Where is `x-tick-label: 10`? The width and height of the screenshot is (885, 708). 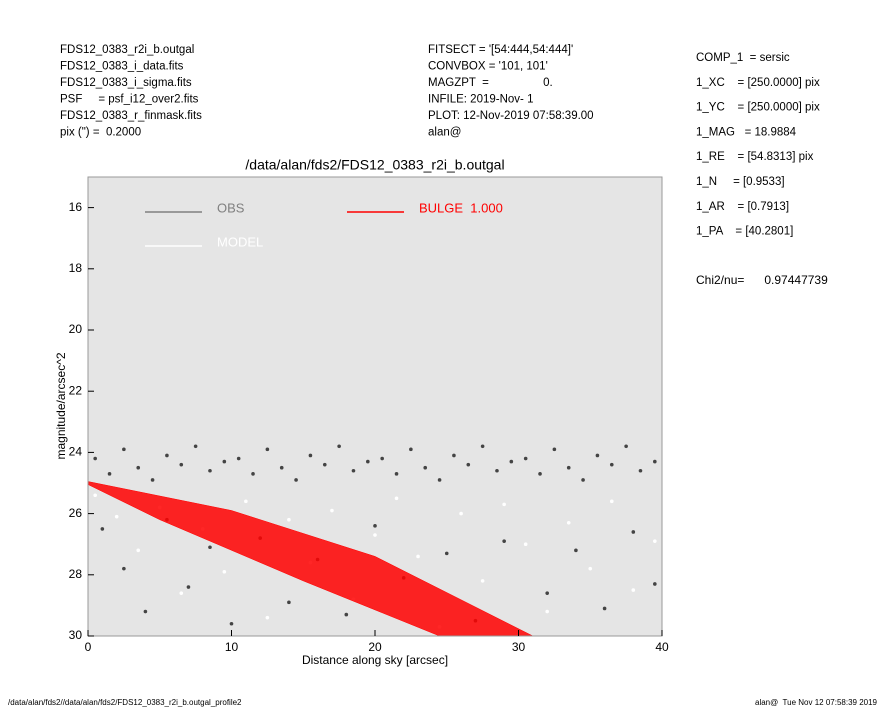
x-tick-label: 10 is located at coordinates (232, 647).